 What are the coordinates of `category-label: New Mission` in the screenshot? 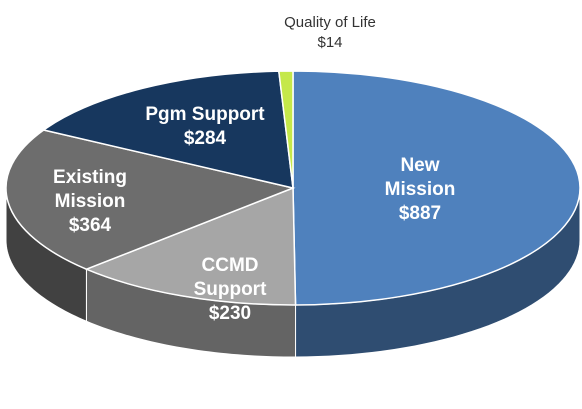 It's located at (420, 177).